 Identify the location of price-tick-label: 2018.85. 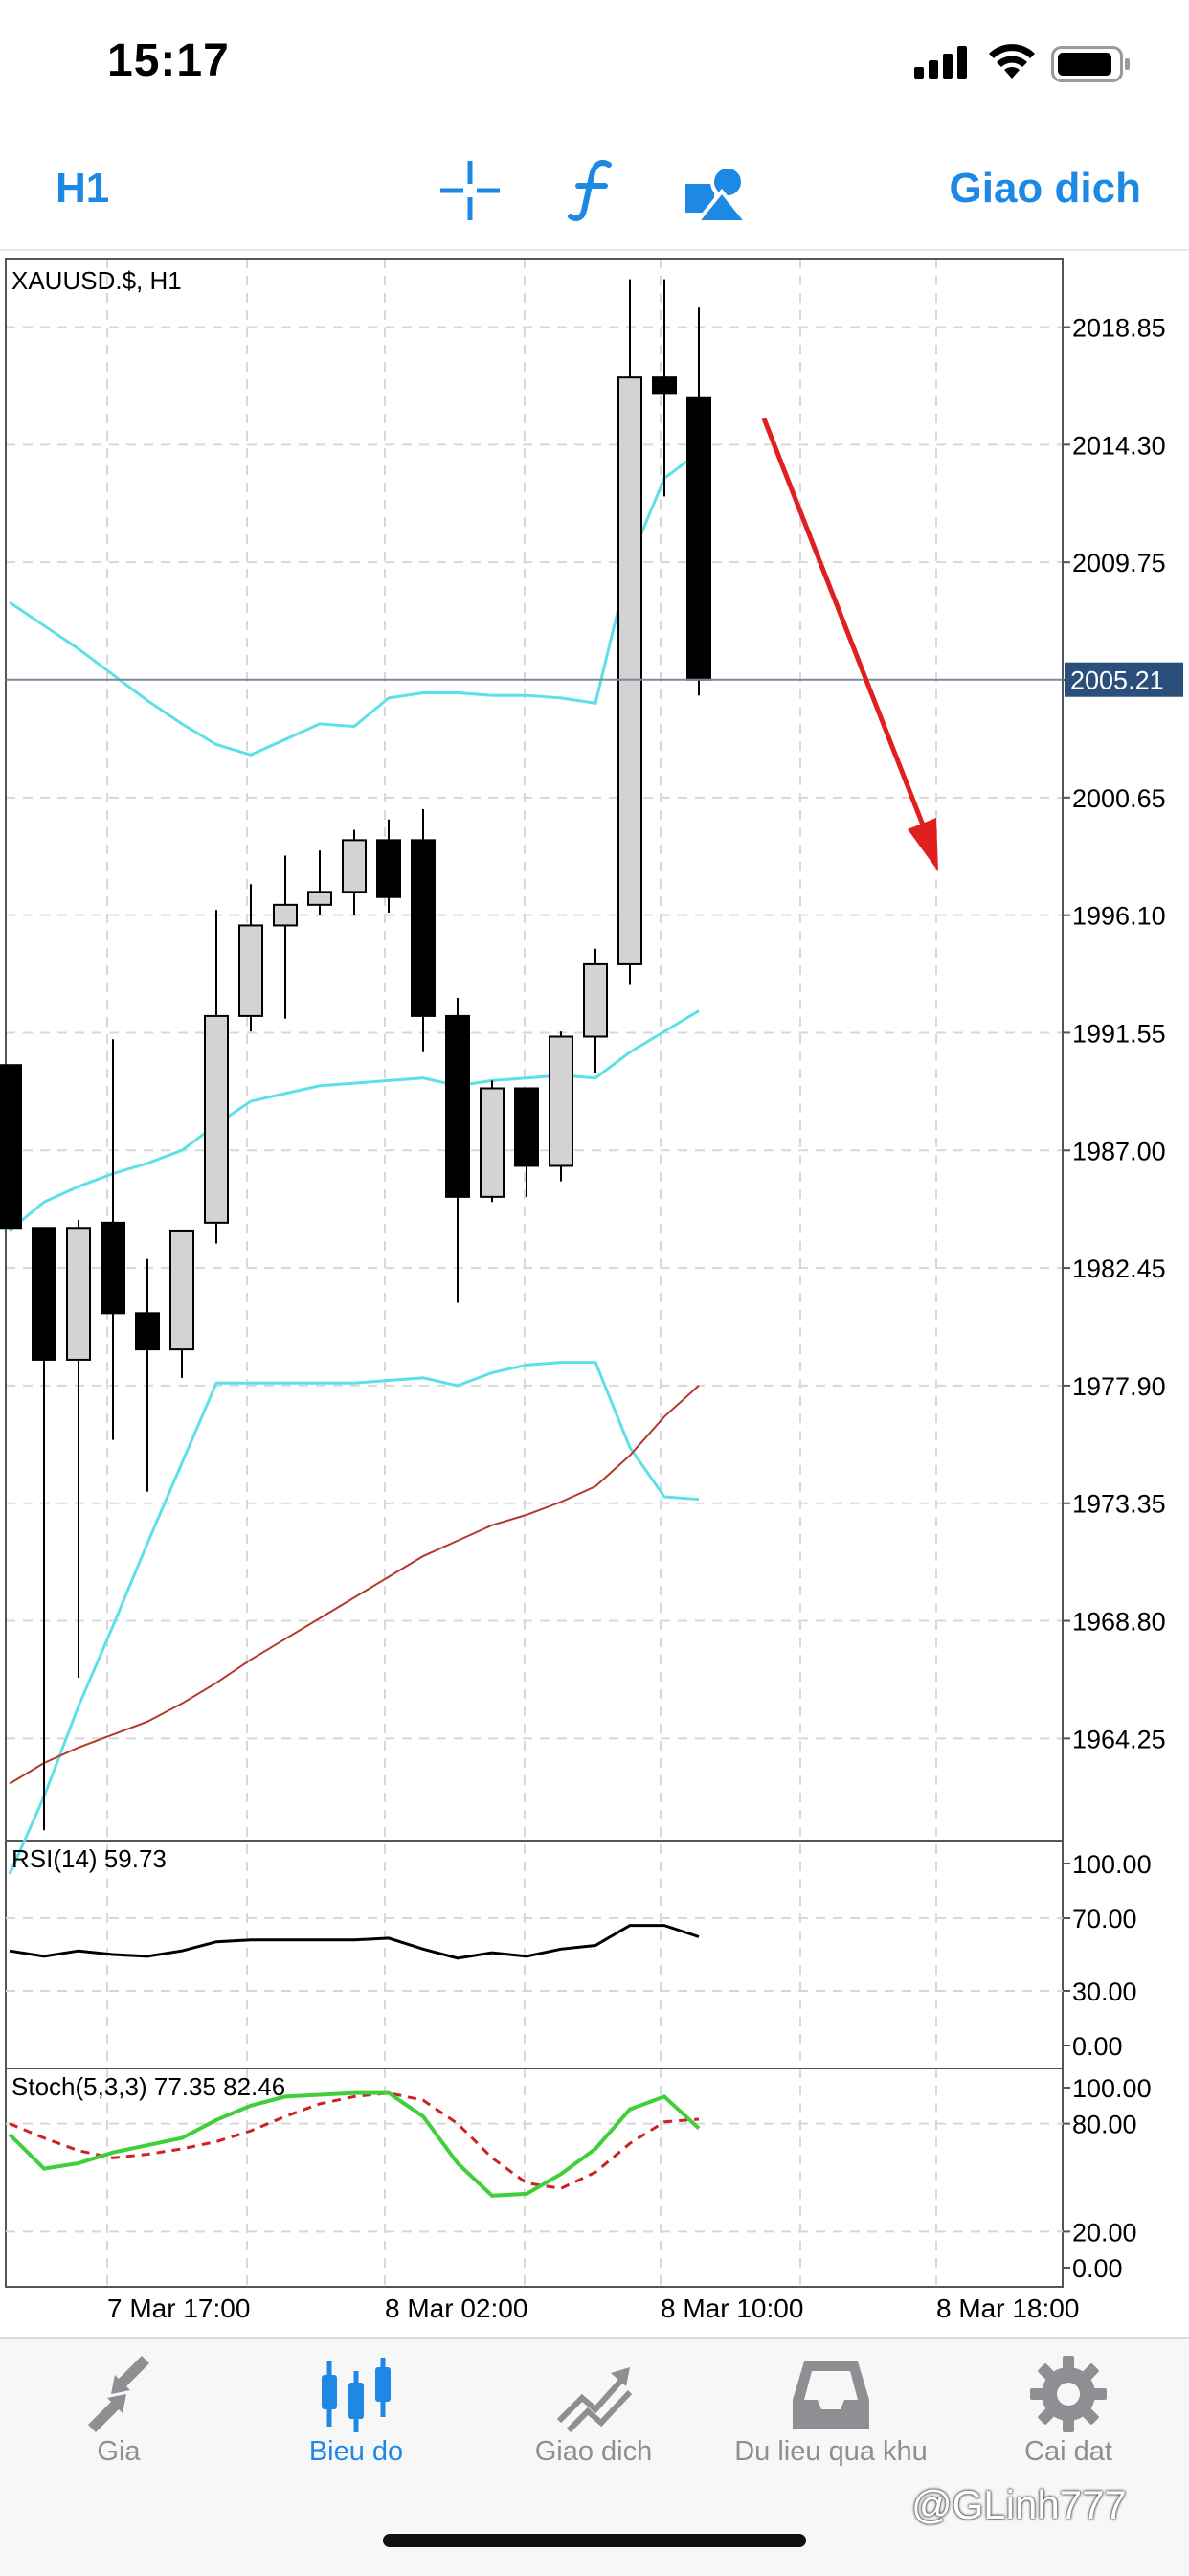
(1119, 328).